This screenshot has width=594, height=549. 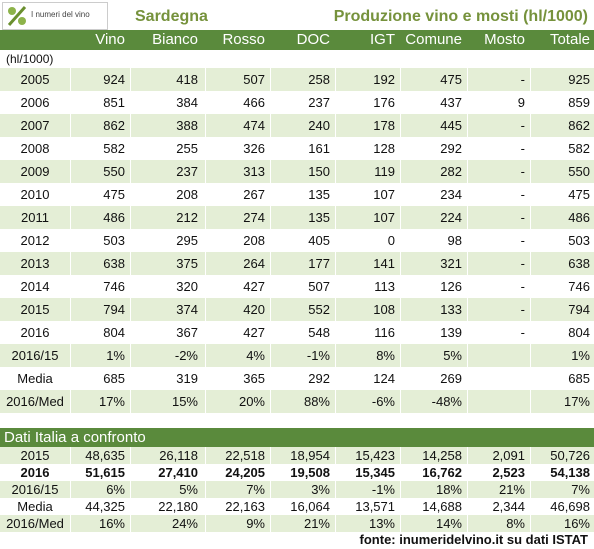 I want to click on value: 292, so click(x=319, y=378).